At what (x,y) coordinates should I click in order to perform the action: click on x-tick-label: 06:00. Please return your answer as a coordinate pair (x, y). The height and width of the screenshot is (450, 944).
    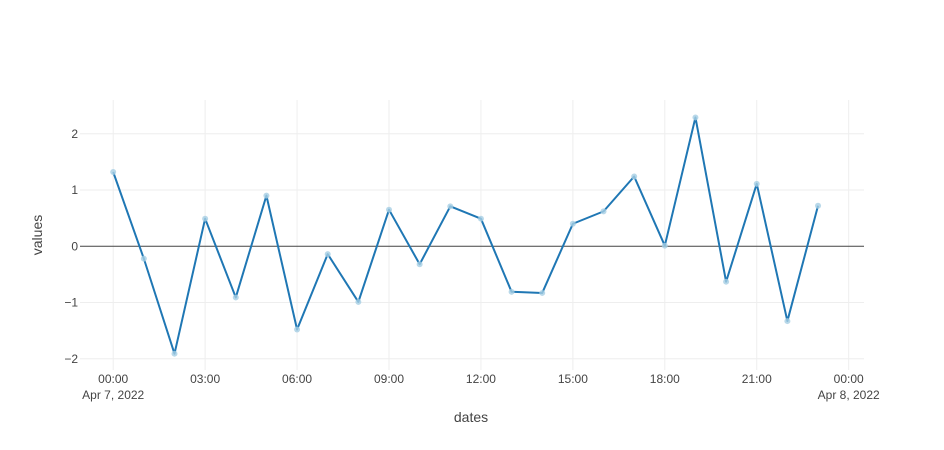
    Looking at the image, I should click on (297, 379).